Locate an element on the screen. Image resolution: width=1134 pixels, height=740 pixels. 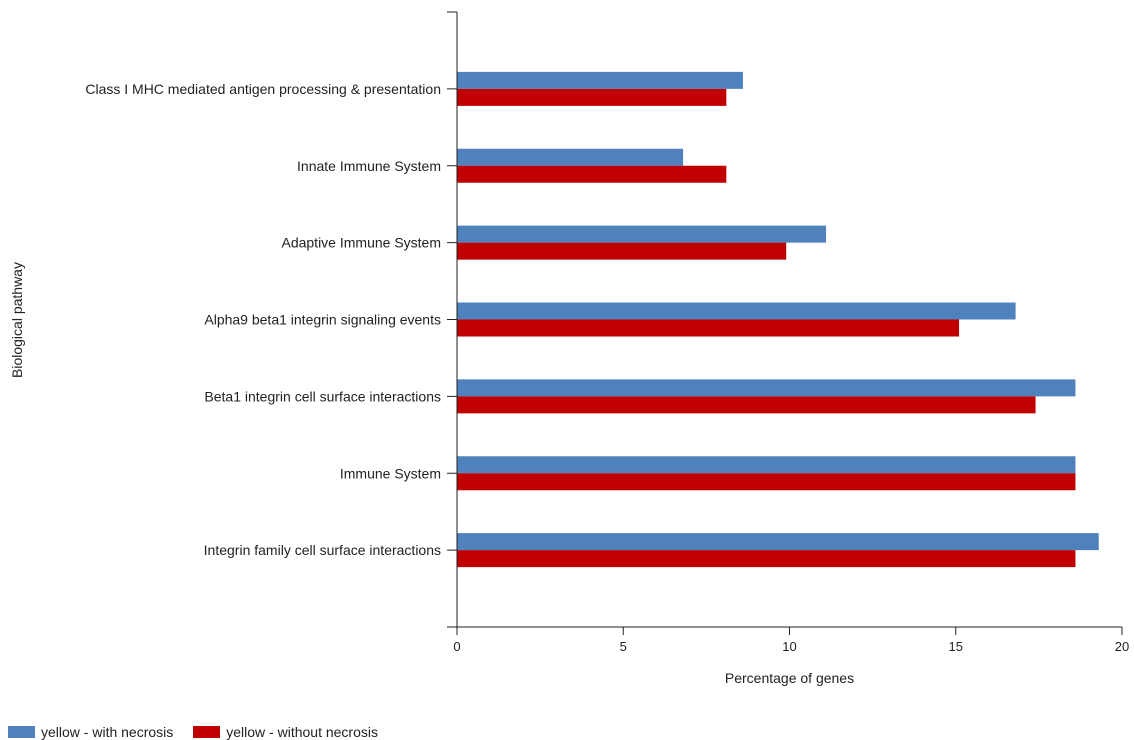
legend-swatch-without-necrosis is located at coordinates (207, 732).